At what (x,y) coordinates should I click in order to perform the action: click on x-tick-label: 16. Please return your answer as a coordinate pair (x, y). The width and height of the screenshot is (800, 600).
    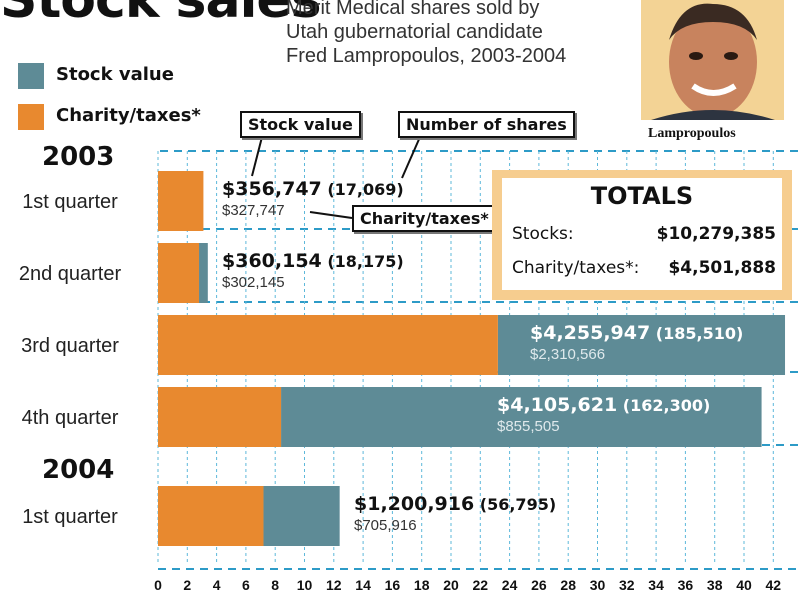
    Looking at the image, I should click on (393, 585).